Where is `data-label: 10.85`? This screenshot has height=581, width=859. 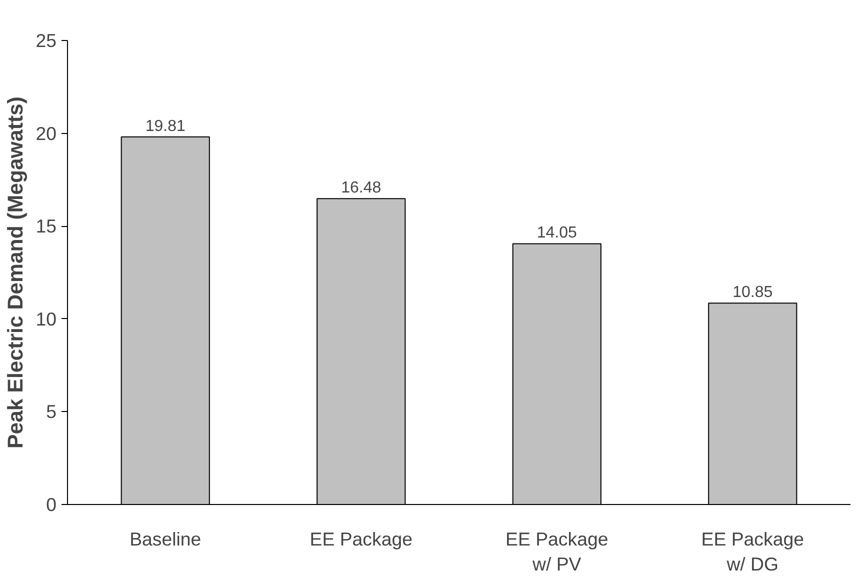 data-label: 10.85 is located at coordinates (752, 293).